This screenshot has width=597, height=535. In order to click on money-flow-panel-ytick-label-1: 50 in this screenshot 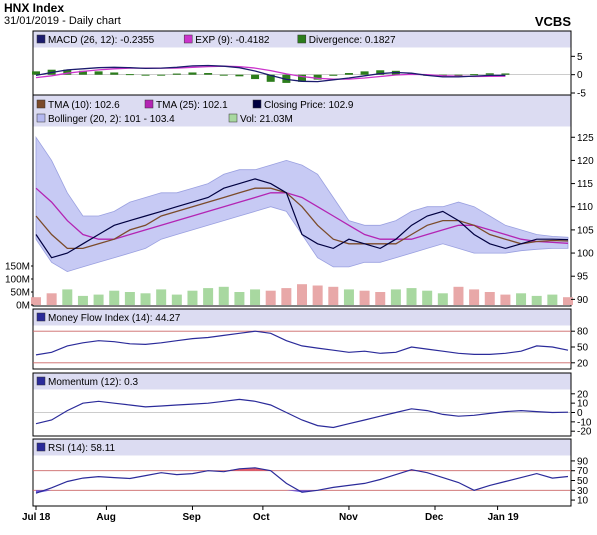, I will do `click(583, 348)`.